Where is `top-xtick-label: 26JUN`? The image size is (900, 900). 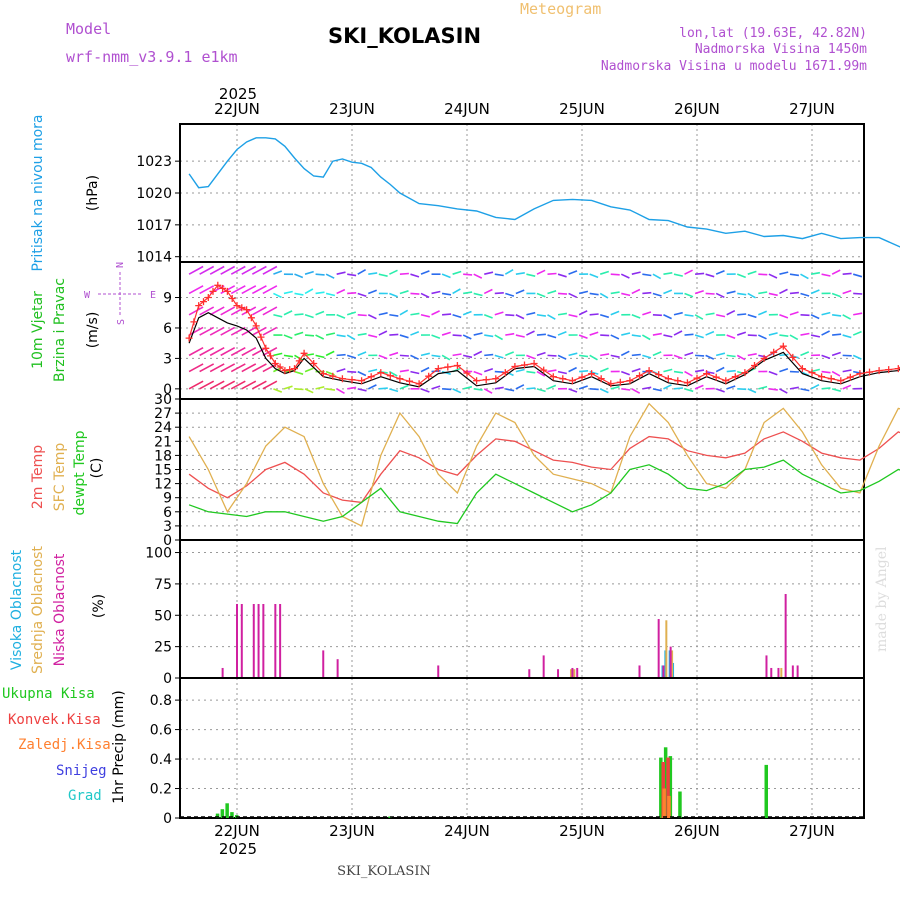
top-xtick-label: 26JUN is located at coordinates (697, 109).